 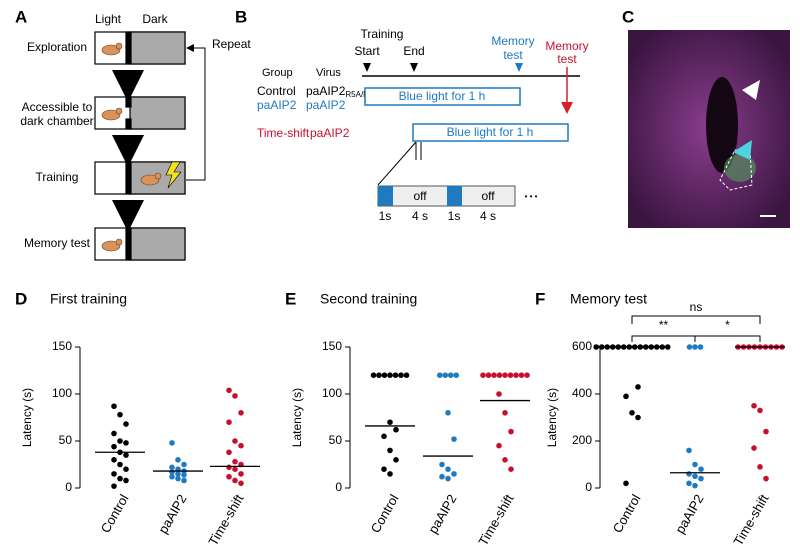 What do you see at coordinates (283, 133) in the screenshot?
I see `group-label: Time-shift` at bounding box center [283, 133].